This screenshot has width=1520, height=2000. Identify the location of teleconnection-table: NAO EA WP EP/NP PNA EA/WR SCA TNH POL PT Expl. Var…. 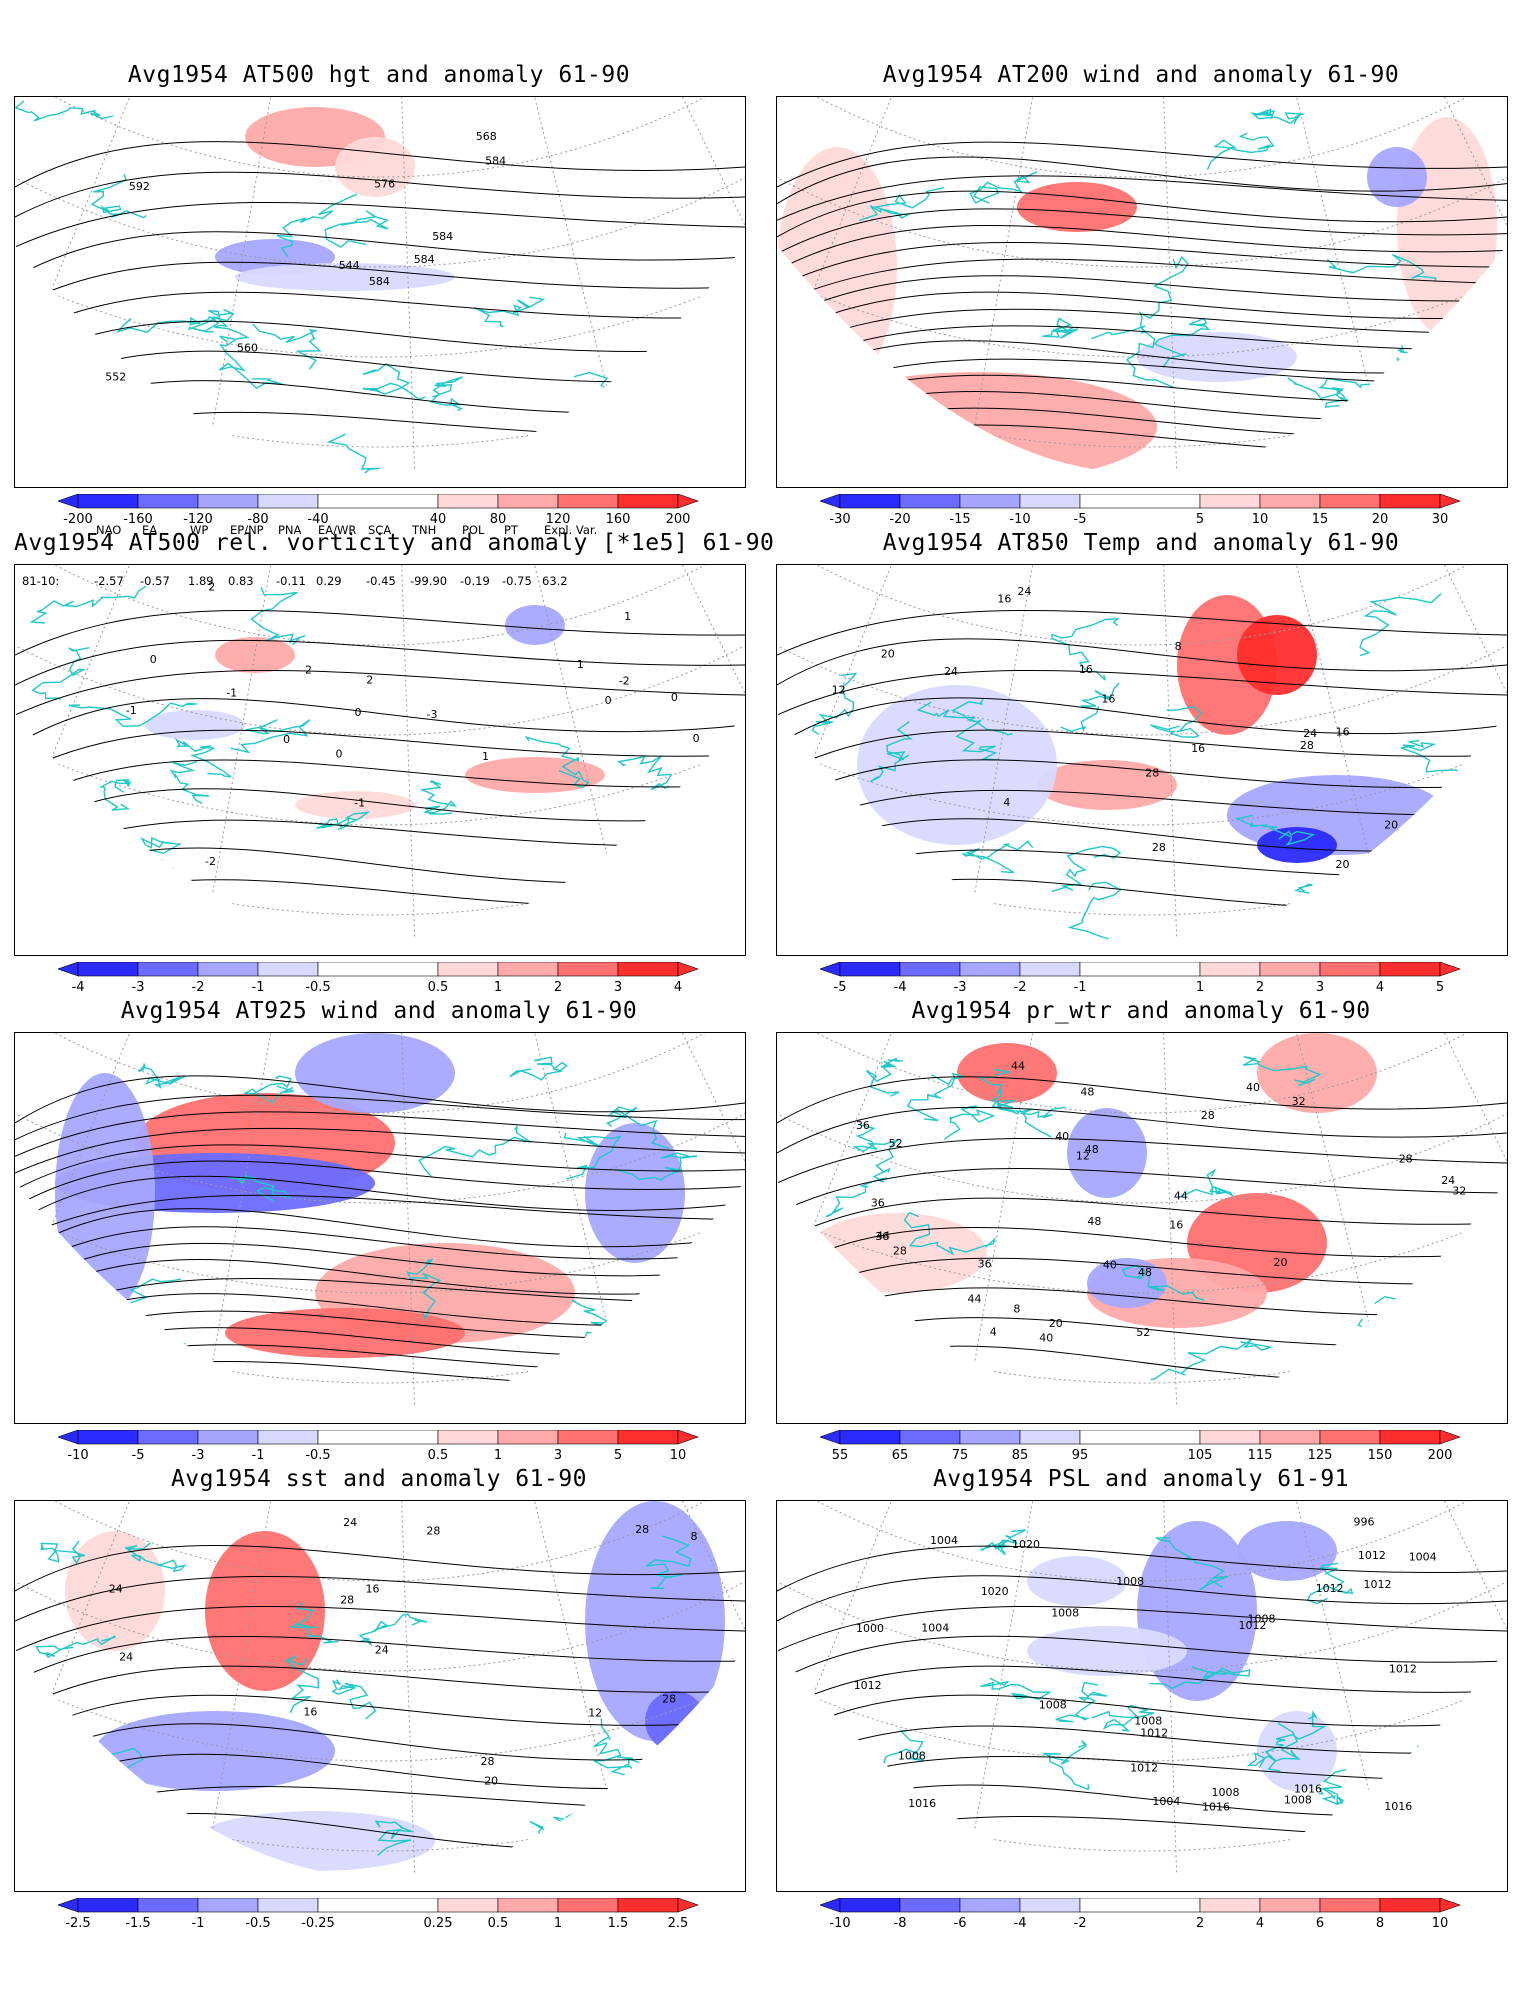
(309, 547).